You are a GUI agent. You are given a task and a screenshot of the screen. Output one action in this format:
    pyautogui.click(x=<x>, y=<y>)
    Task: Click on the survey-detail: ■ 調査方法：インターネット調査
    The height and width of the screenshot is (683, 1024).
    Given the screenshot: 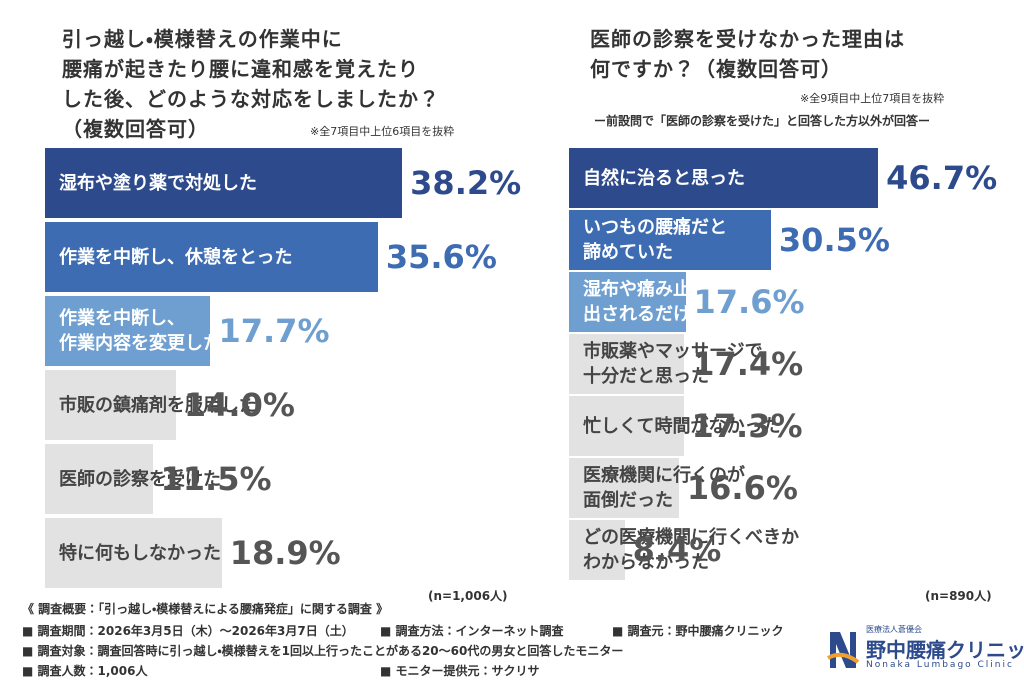 What is the action you would take?
    pyautogui.click(x=472, y=631)
    